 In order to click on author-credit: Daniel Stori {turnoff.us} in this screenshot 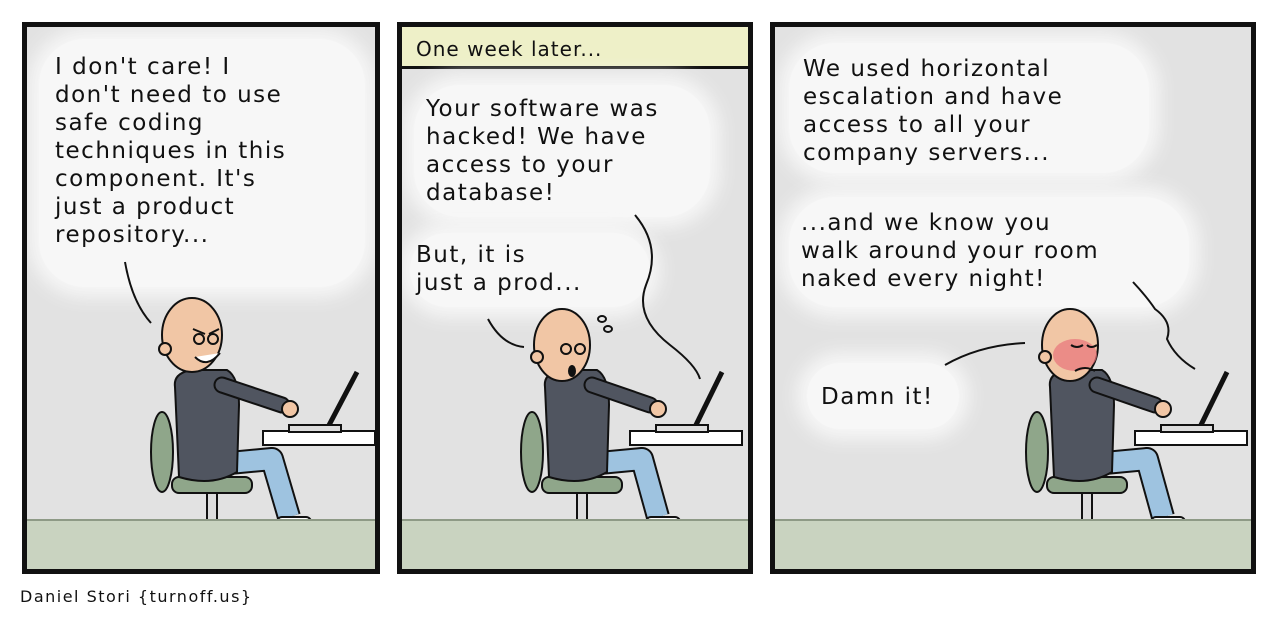, I will do `click(136, 596)`.